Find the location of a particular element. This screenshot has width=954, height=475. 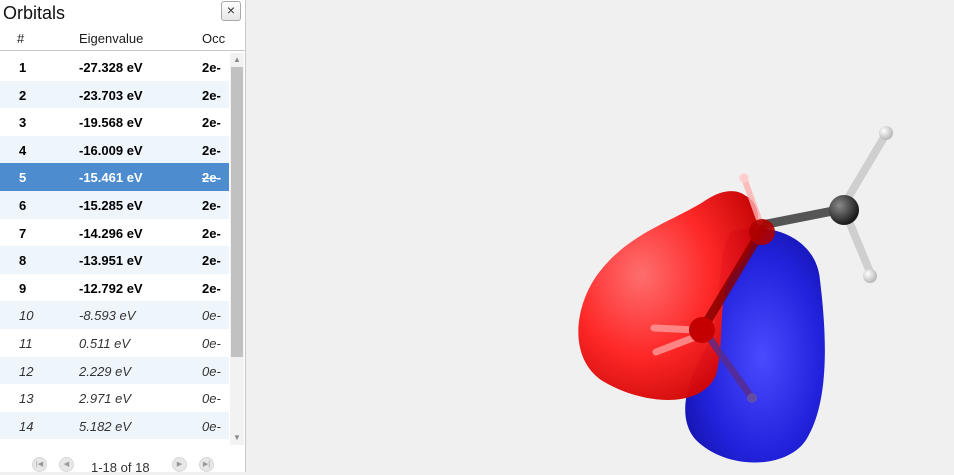

row-eigenvalue: -19.568 eV is located at coordinates (111, 123).